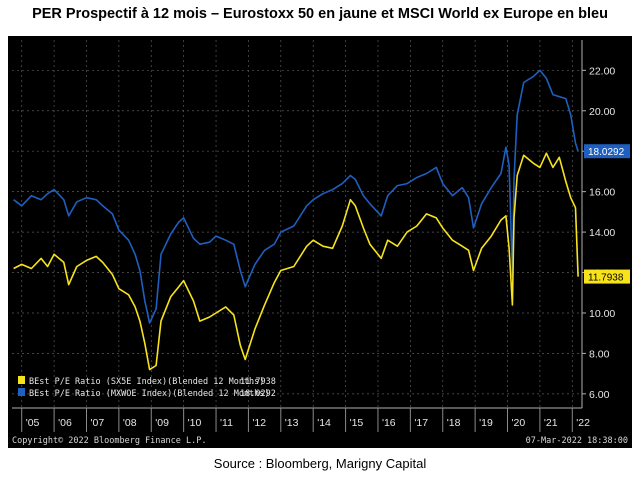 The image size is (640, 478). Describe the element at coordinates (109, 441) in the screenshot. I see `copyright-text: Copyright© 2022 Bloomberg Finance L.P.` at that location.